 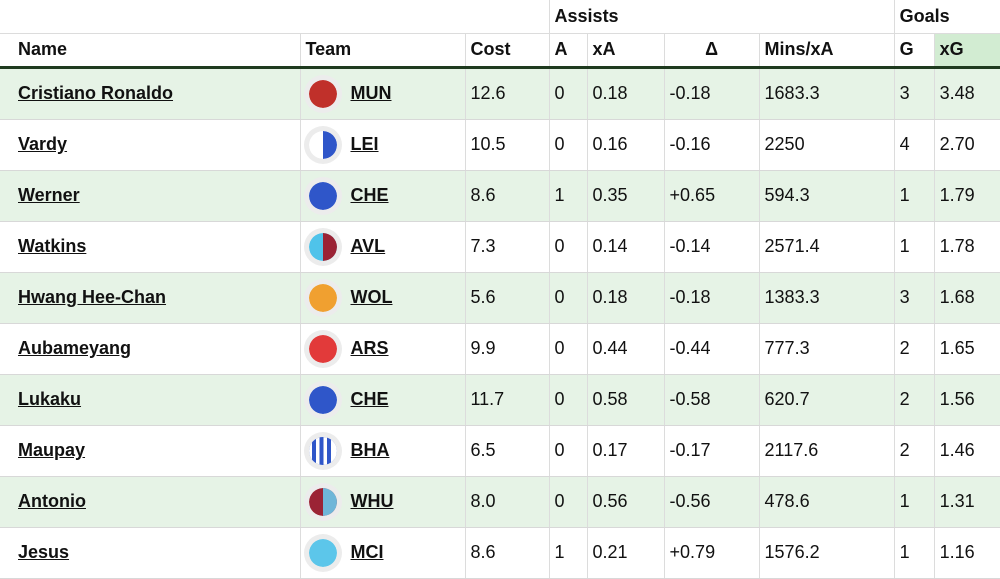 I want to click on delta-cell: +0.65, so click(x=711, y=196).